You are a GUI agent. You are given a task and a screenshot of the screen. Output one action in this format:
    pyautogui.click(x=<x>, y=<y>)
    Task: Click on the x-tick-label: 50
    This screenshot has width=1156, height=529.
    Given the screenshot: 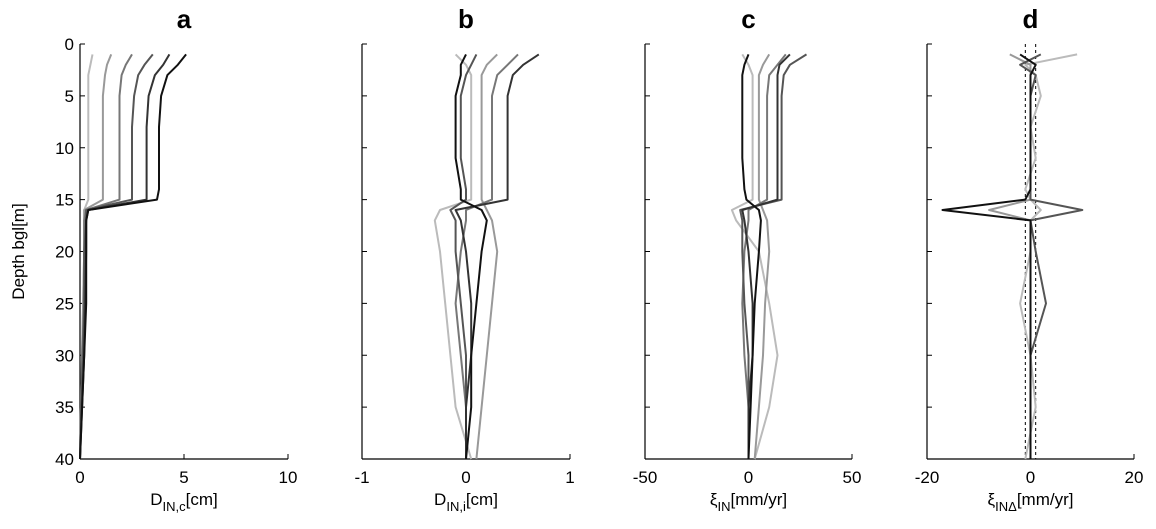 What is the action you would take?
    pyautogui.click(x=852, y=477)
    